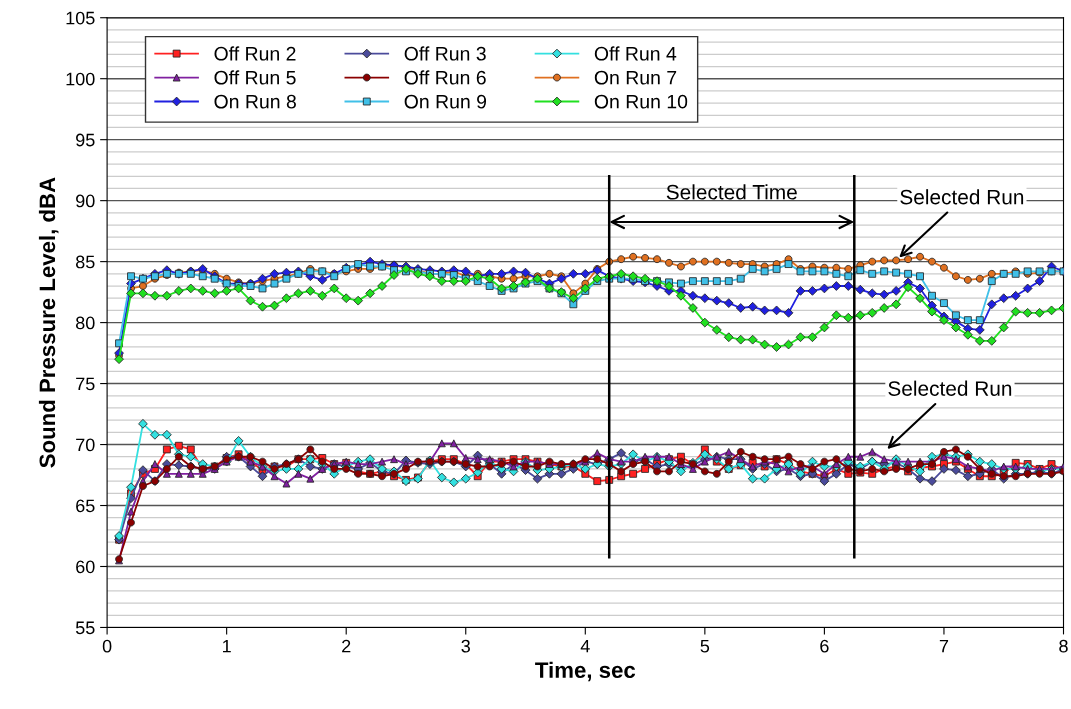  Describe the element at coordinates (255, 101) in the screenshot. I see `legend-label: On Run 8` at that location.